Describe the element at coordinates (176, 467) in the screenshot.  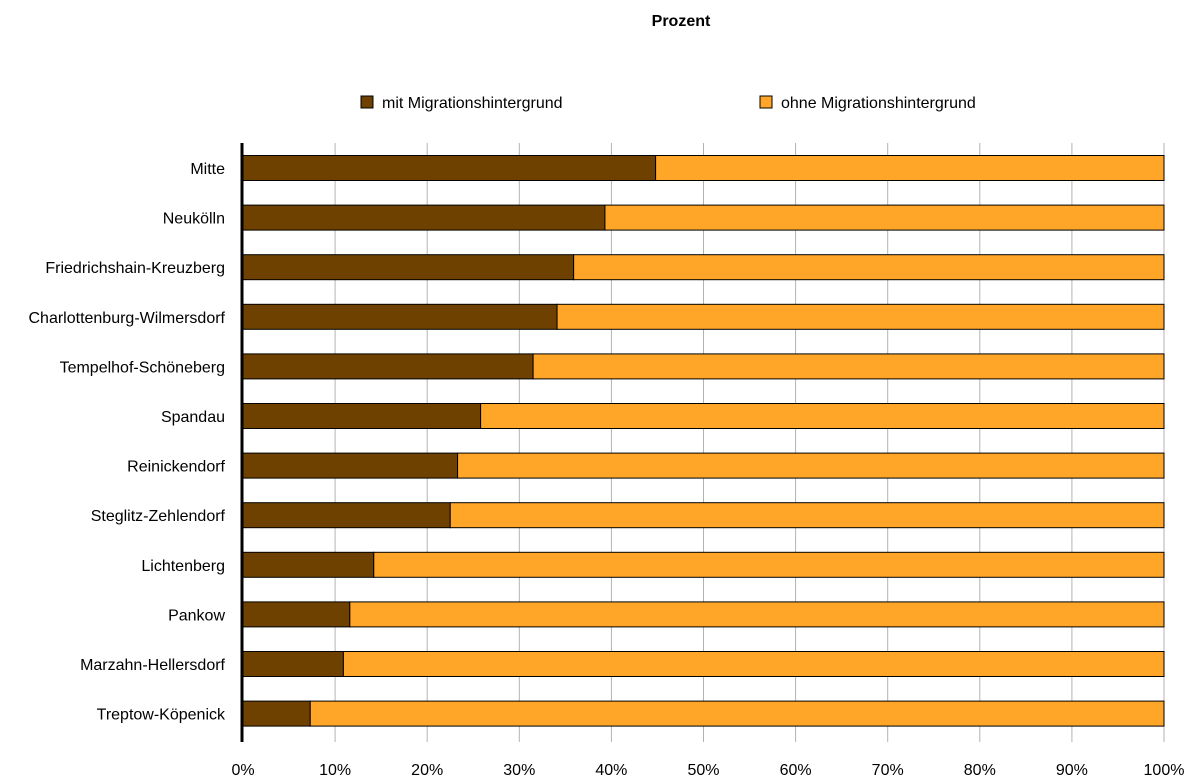
I see `category-label: Reinickendorf` at that location.